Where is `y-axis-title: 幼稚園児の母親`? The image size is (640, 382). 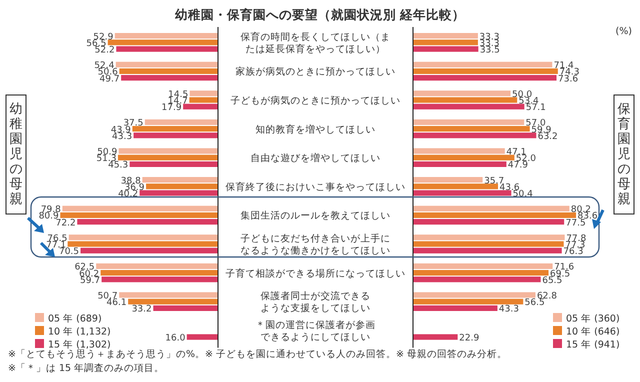 y-axis-title: 幼稚園児の母親 is located at coordinates (16, 154).